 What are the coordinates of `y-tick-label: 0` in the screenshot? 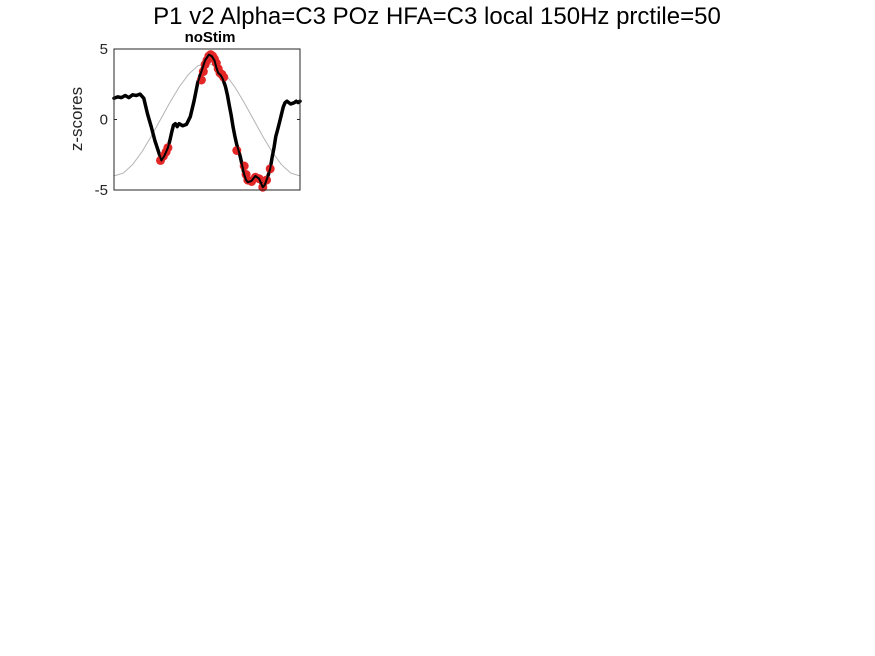 It's located at (104, 120).